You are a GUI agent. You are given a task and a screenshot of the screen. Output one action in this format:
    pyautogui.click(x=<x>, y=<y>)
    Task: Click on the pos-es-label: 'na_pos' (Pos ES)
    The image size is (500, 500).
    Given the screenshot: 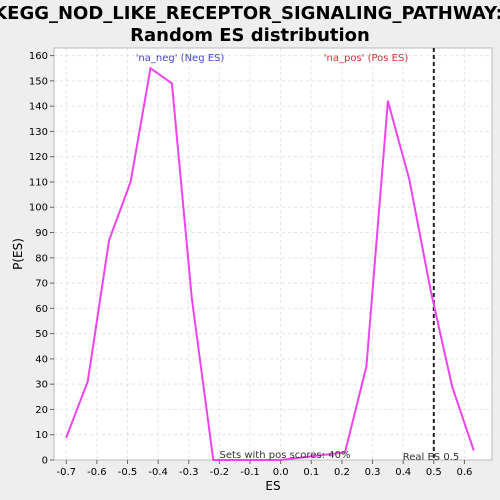 What is the action you would take?
    pyautogui.click(x=366, y=58)
    